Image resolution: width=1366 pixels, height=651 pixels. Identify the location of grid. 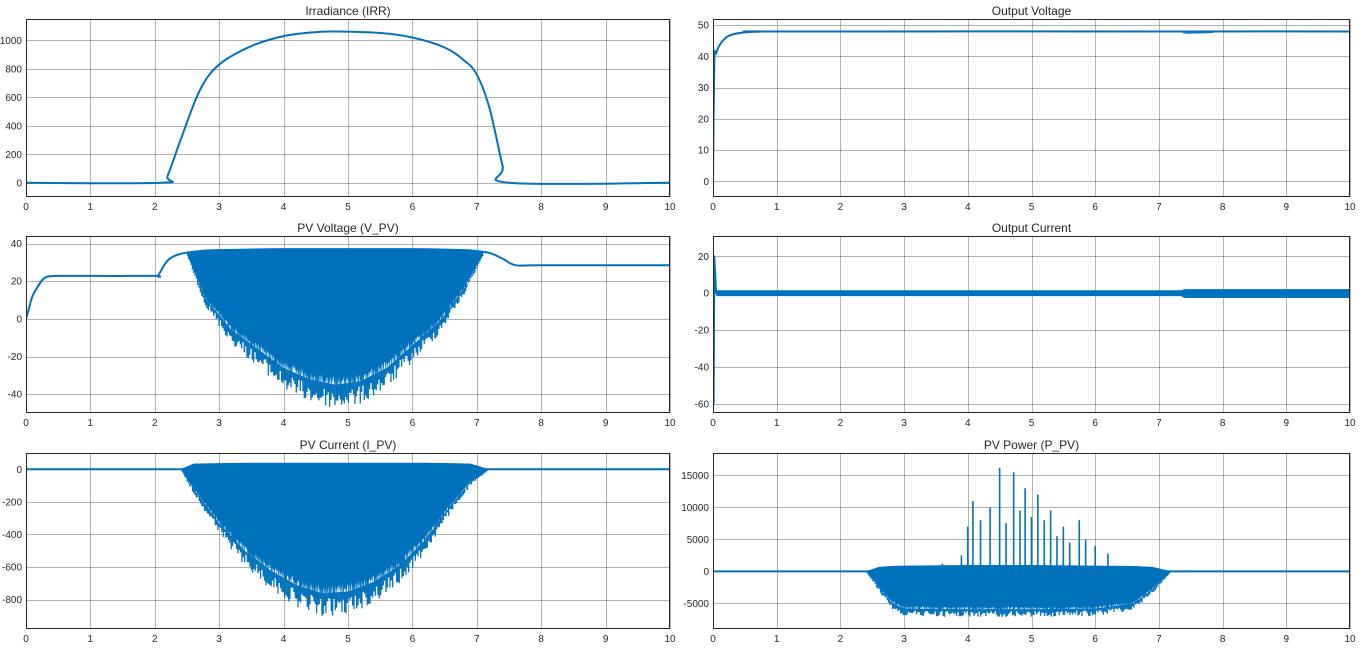
(1032, 108).